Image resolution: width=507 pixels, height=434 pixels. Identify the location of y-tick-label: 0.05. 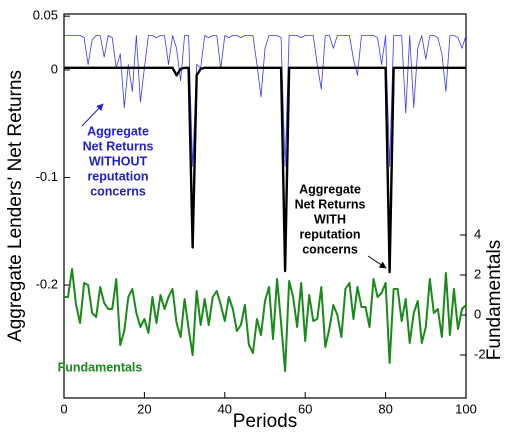
(45, 15).